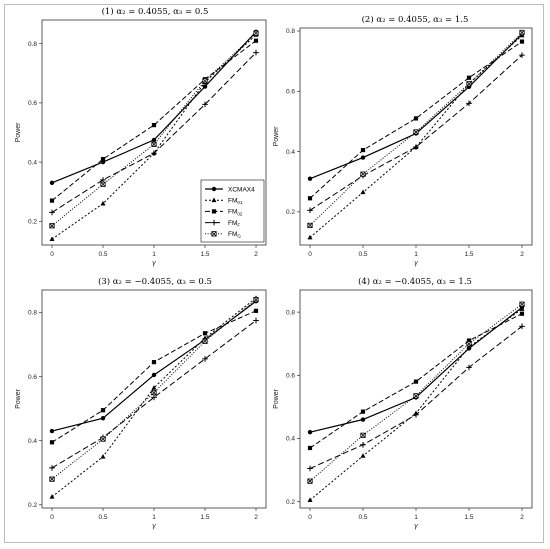  What do you see at coordinates (415, 281) in the screenshot?
I see `panel-title: (4) α₂ = −0.4055, α₃ = 1.5` at bounding box center [415, 281].